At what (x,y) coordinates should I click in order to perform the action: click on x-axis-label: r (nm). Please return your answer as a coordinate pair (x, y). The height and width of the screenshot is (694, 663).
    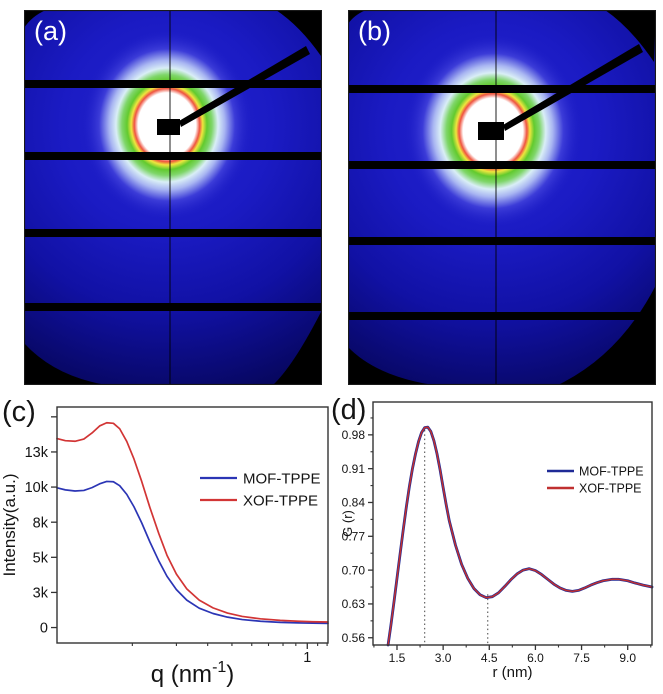
    Looking at the image, I should click on (513, 672).